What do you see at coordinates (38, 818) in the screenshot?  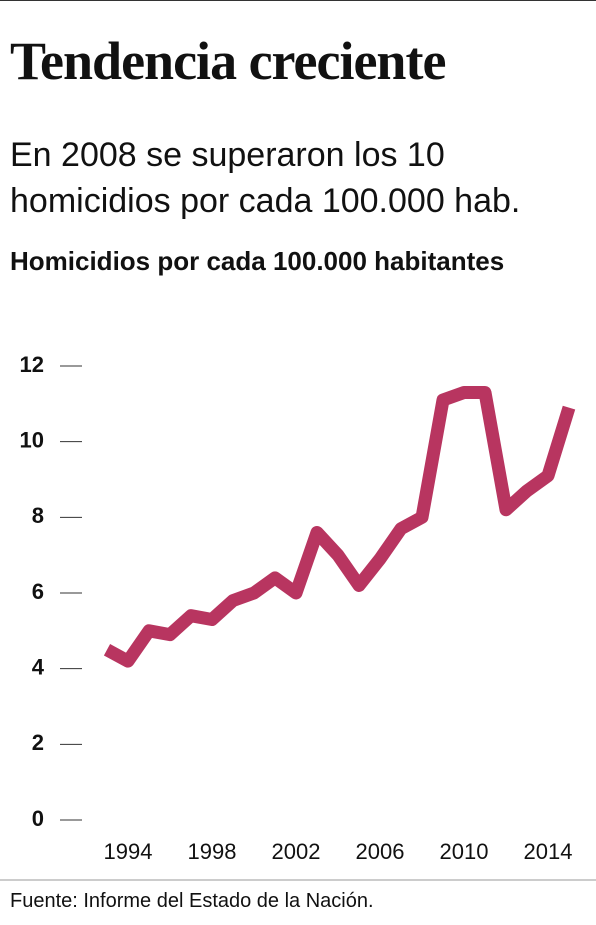 I see `y-tick-label: 0` at bounding box center [38, 818].